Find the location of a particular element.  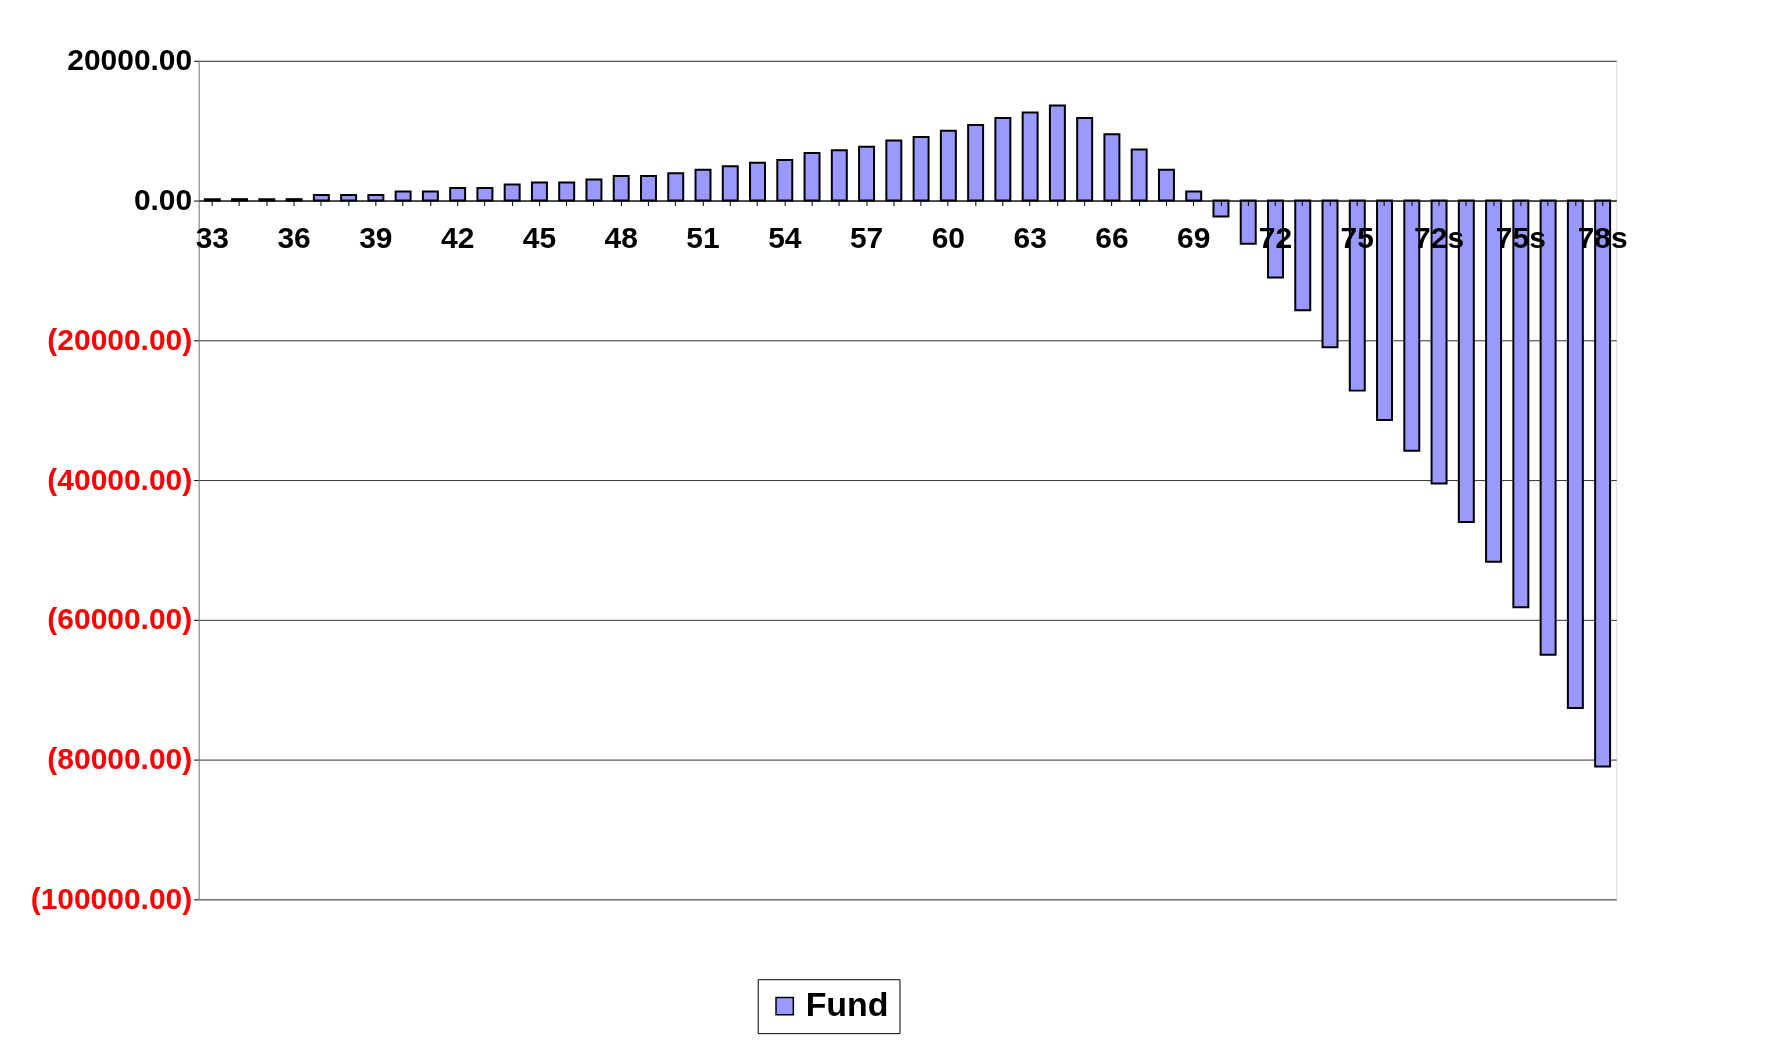

x-tick-label: 42 is located at coordinates (457, 237).